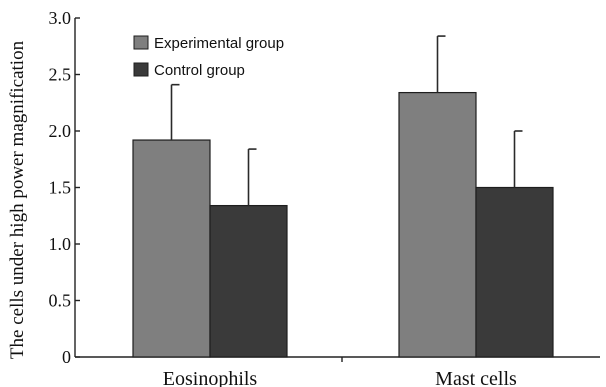 This screenshot has height=387, width=606. What do you see at coordinates (17, 199) in the screenshot?
I see `y-axis-label: The cells under high power magnification` at bounding box center [17, 199].